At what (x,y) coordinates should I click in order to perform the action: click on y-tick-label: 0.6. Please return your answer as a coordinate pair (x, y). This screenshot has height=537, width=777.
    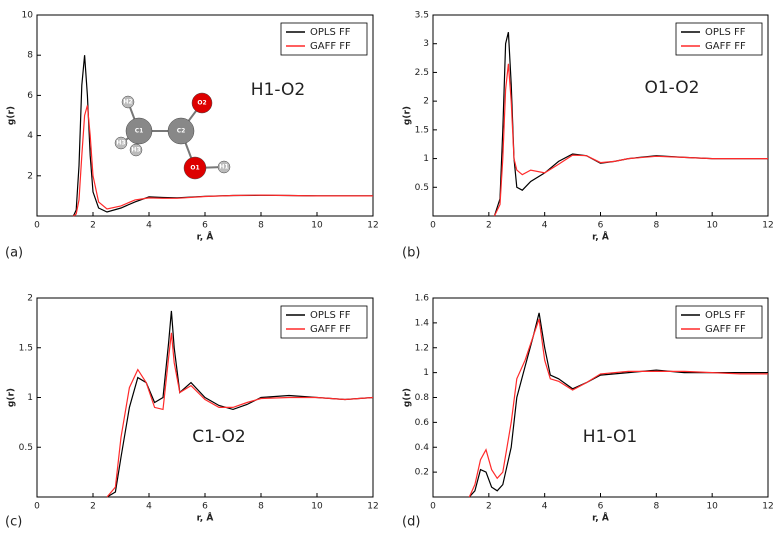
    Looking at the image, I should click on (422, 423).